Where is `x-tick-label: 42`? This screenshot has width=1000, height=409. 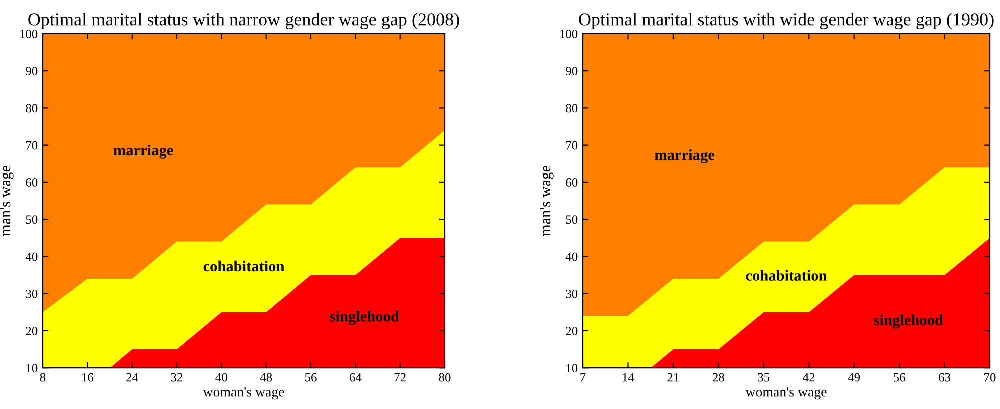 x-tick-label: 42 is located at coordinates (809, 377).